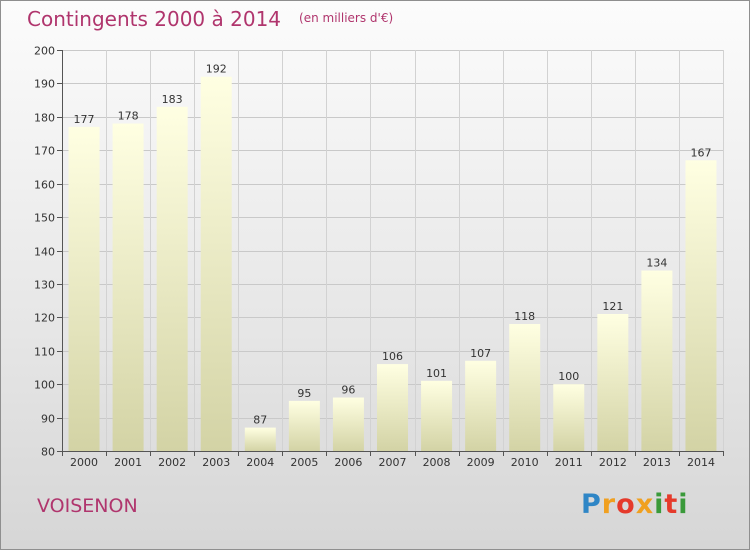 The image size is (750, 550). I want to click on y-tick-label: 190, so click(44, 84).